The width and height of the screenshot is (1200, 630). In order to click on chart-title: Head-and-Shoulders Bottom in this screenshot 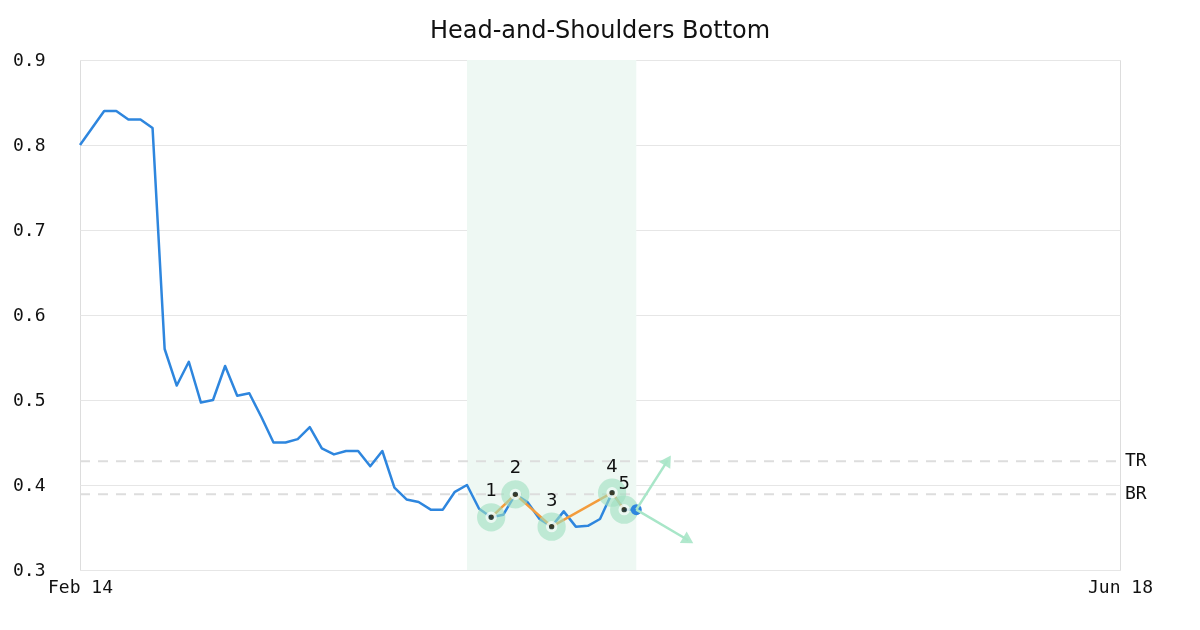, I will do `click(600, 30)`.